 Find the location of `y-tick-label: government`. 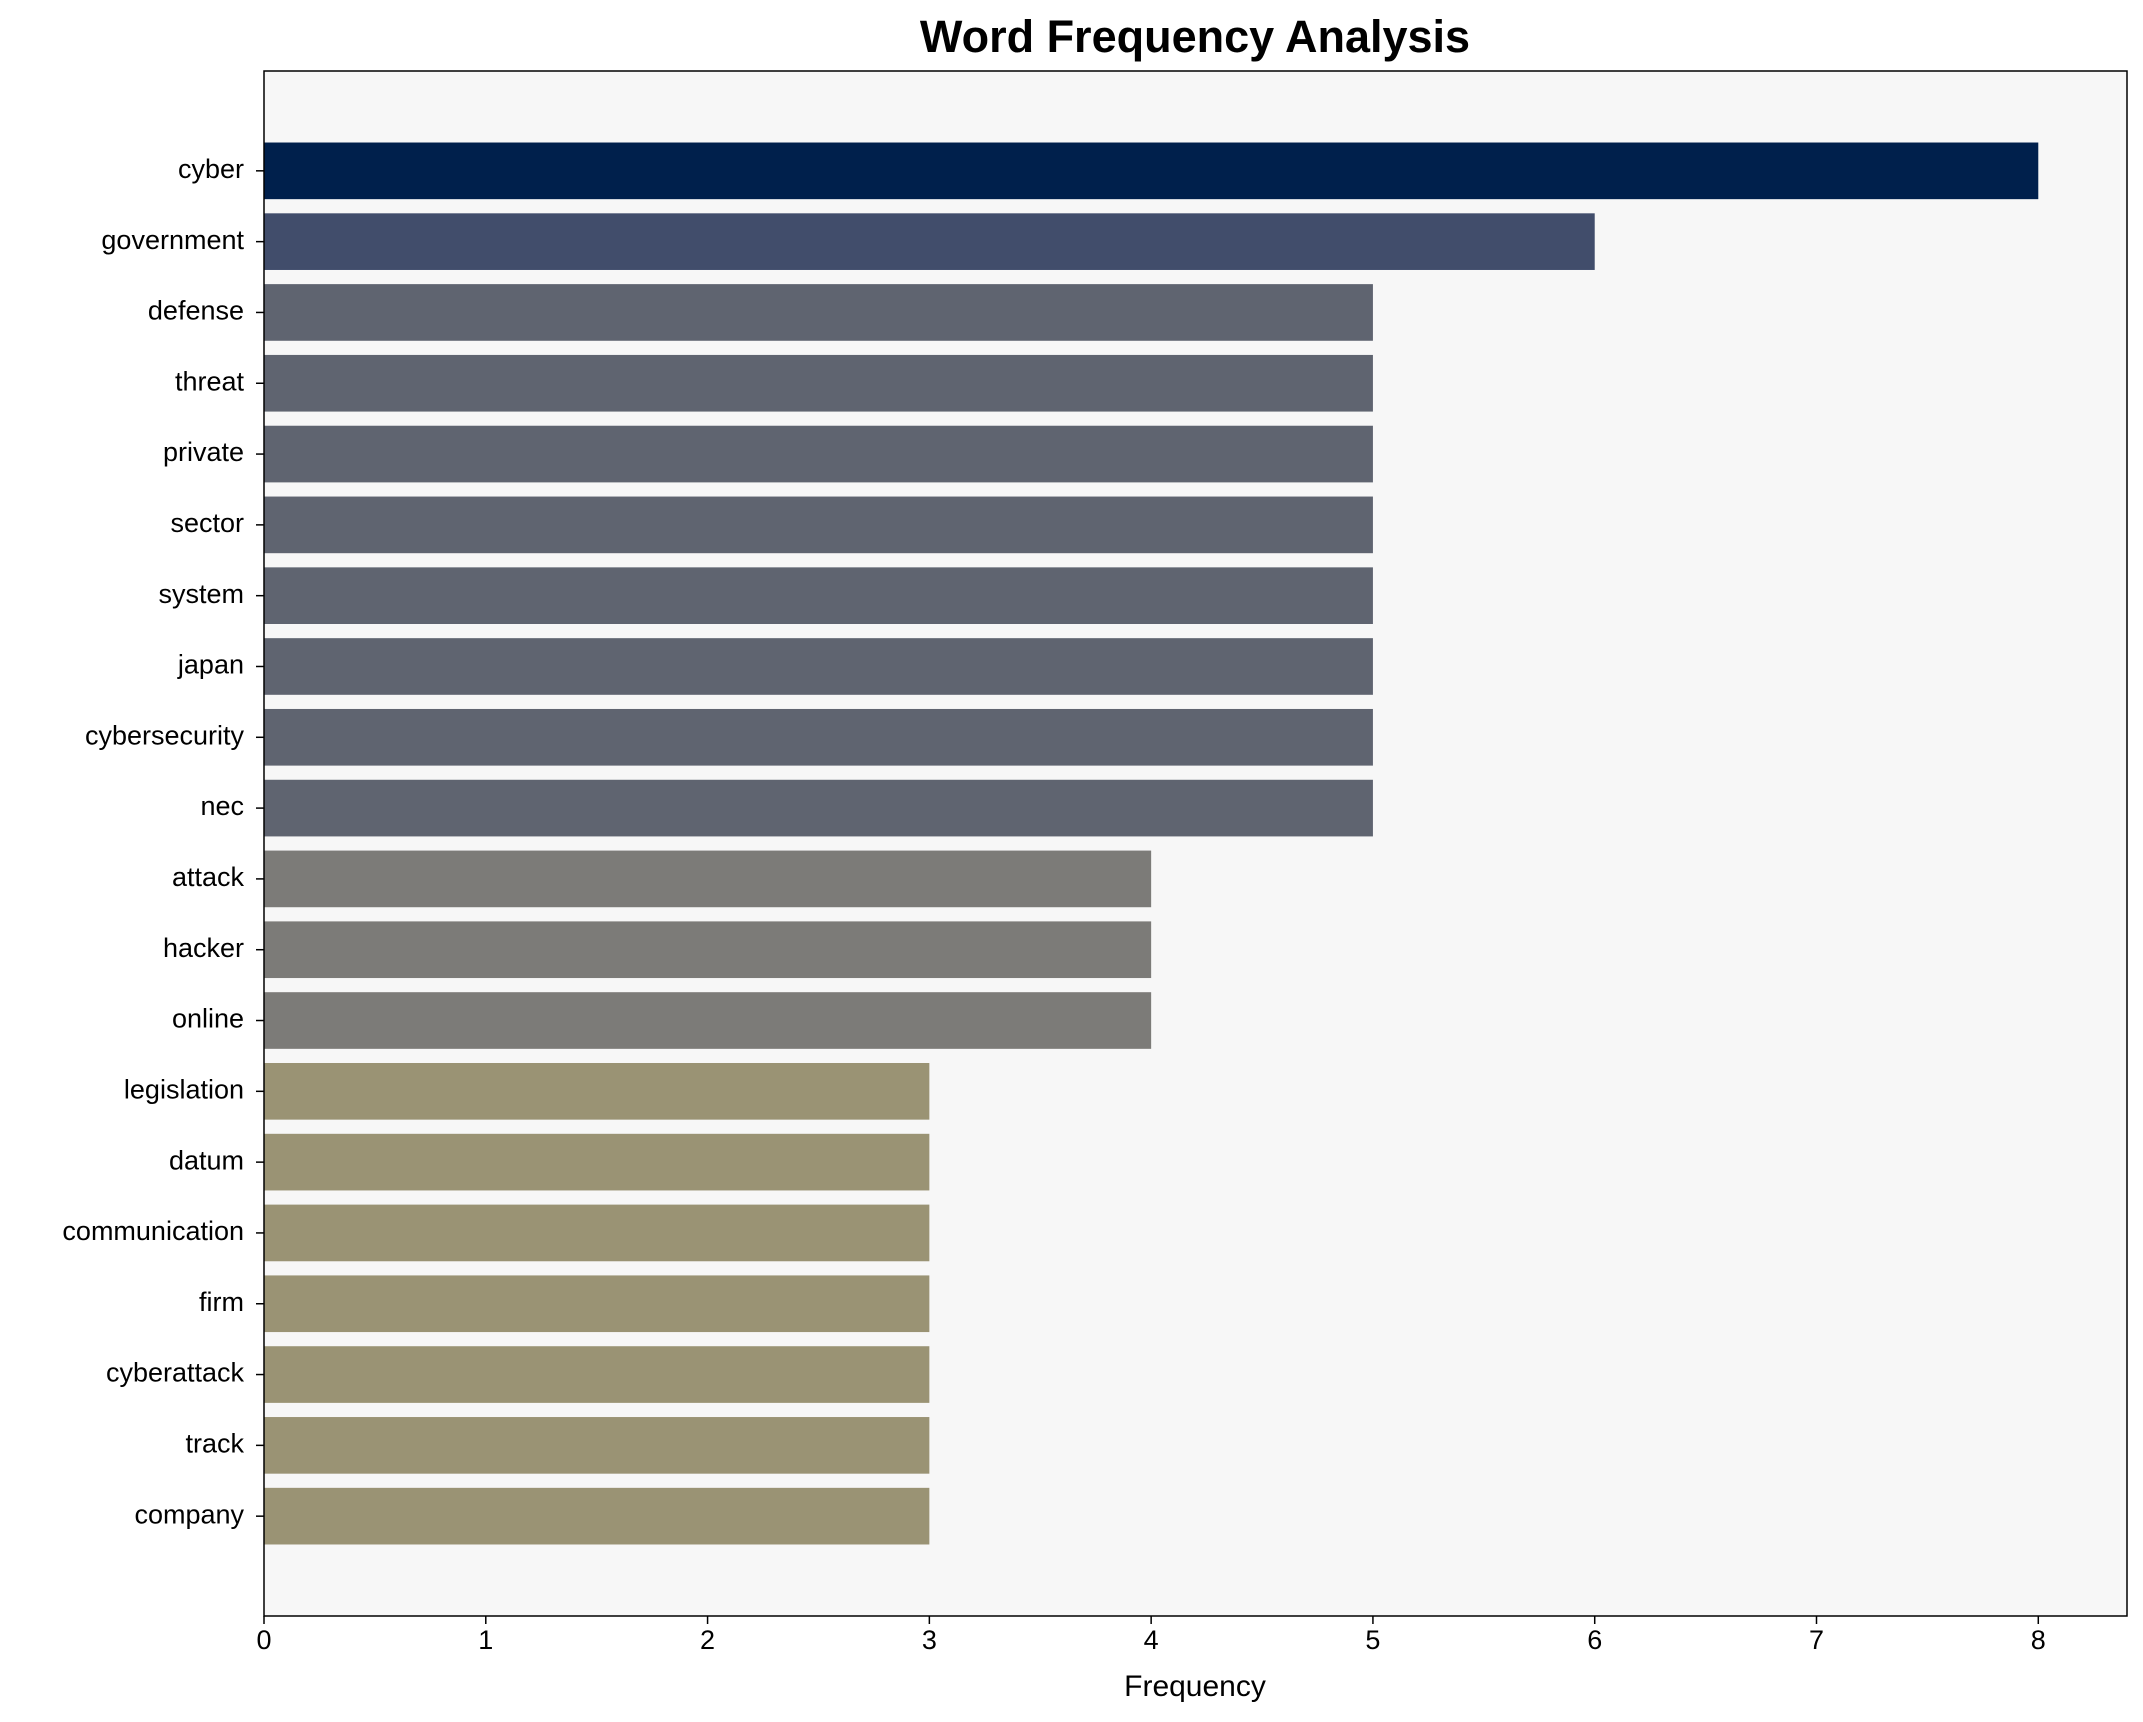

y-tick-label: government is located at coordinates (172, 240).